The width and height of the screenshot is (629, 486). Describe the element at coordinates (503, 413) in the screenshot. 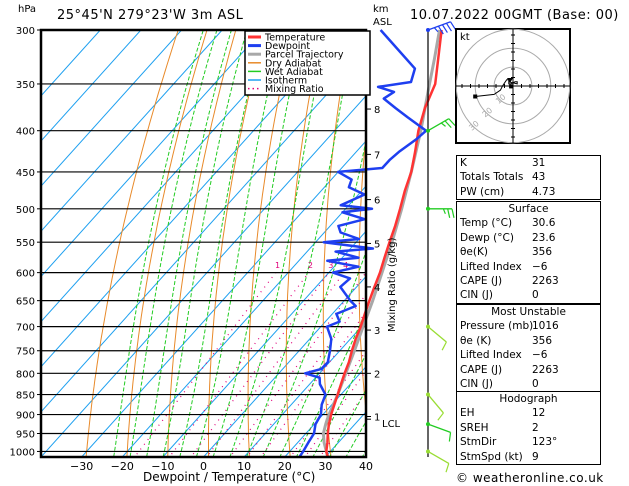

I see `hodograph-row: EH 12` at that location.